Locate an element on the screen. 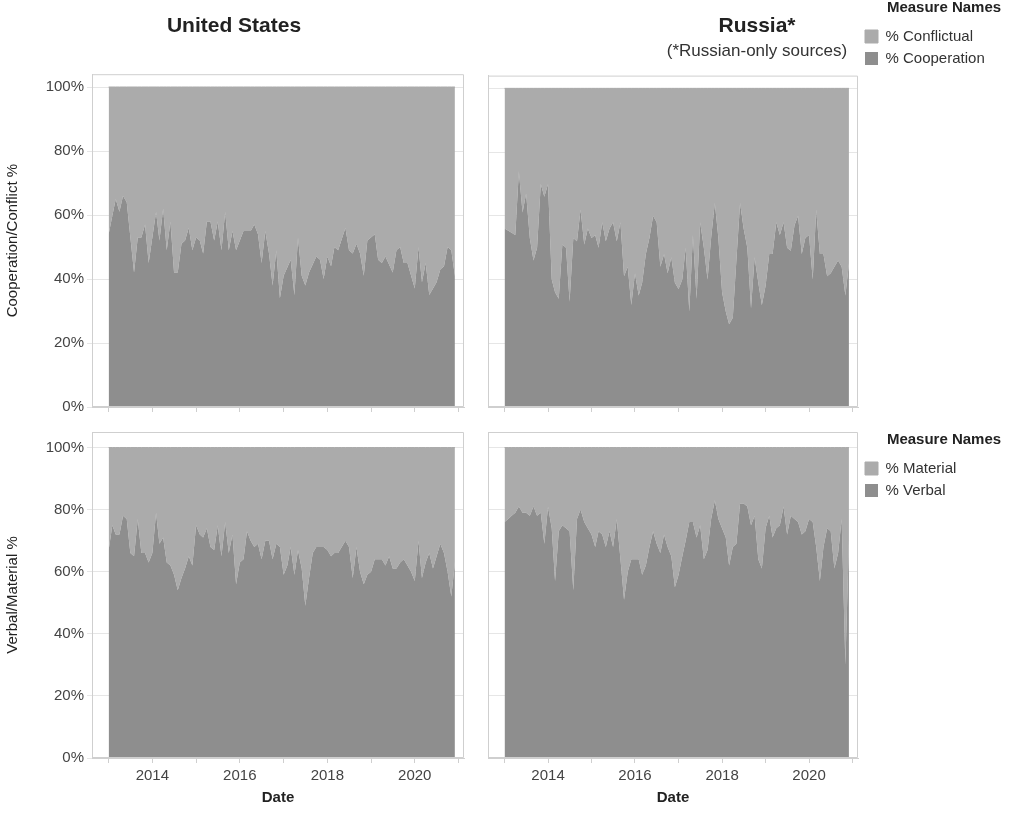 This screenshot has width=1034, height=815. y-axis-title: Verbal/Material % is located at coordinates (12, 595).